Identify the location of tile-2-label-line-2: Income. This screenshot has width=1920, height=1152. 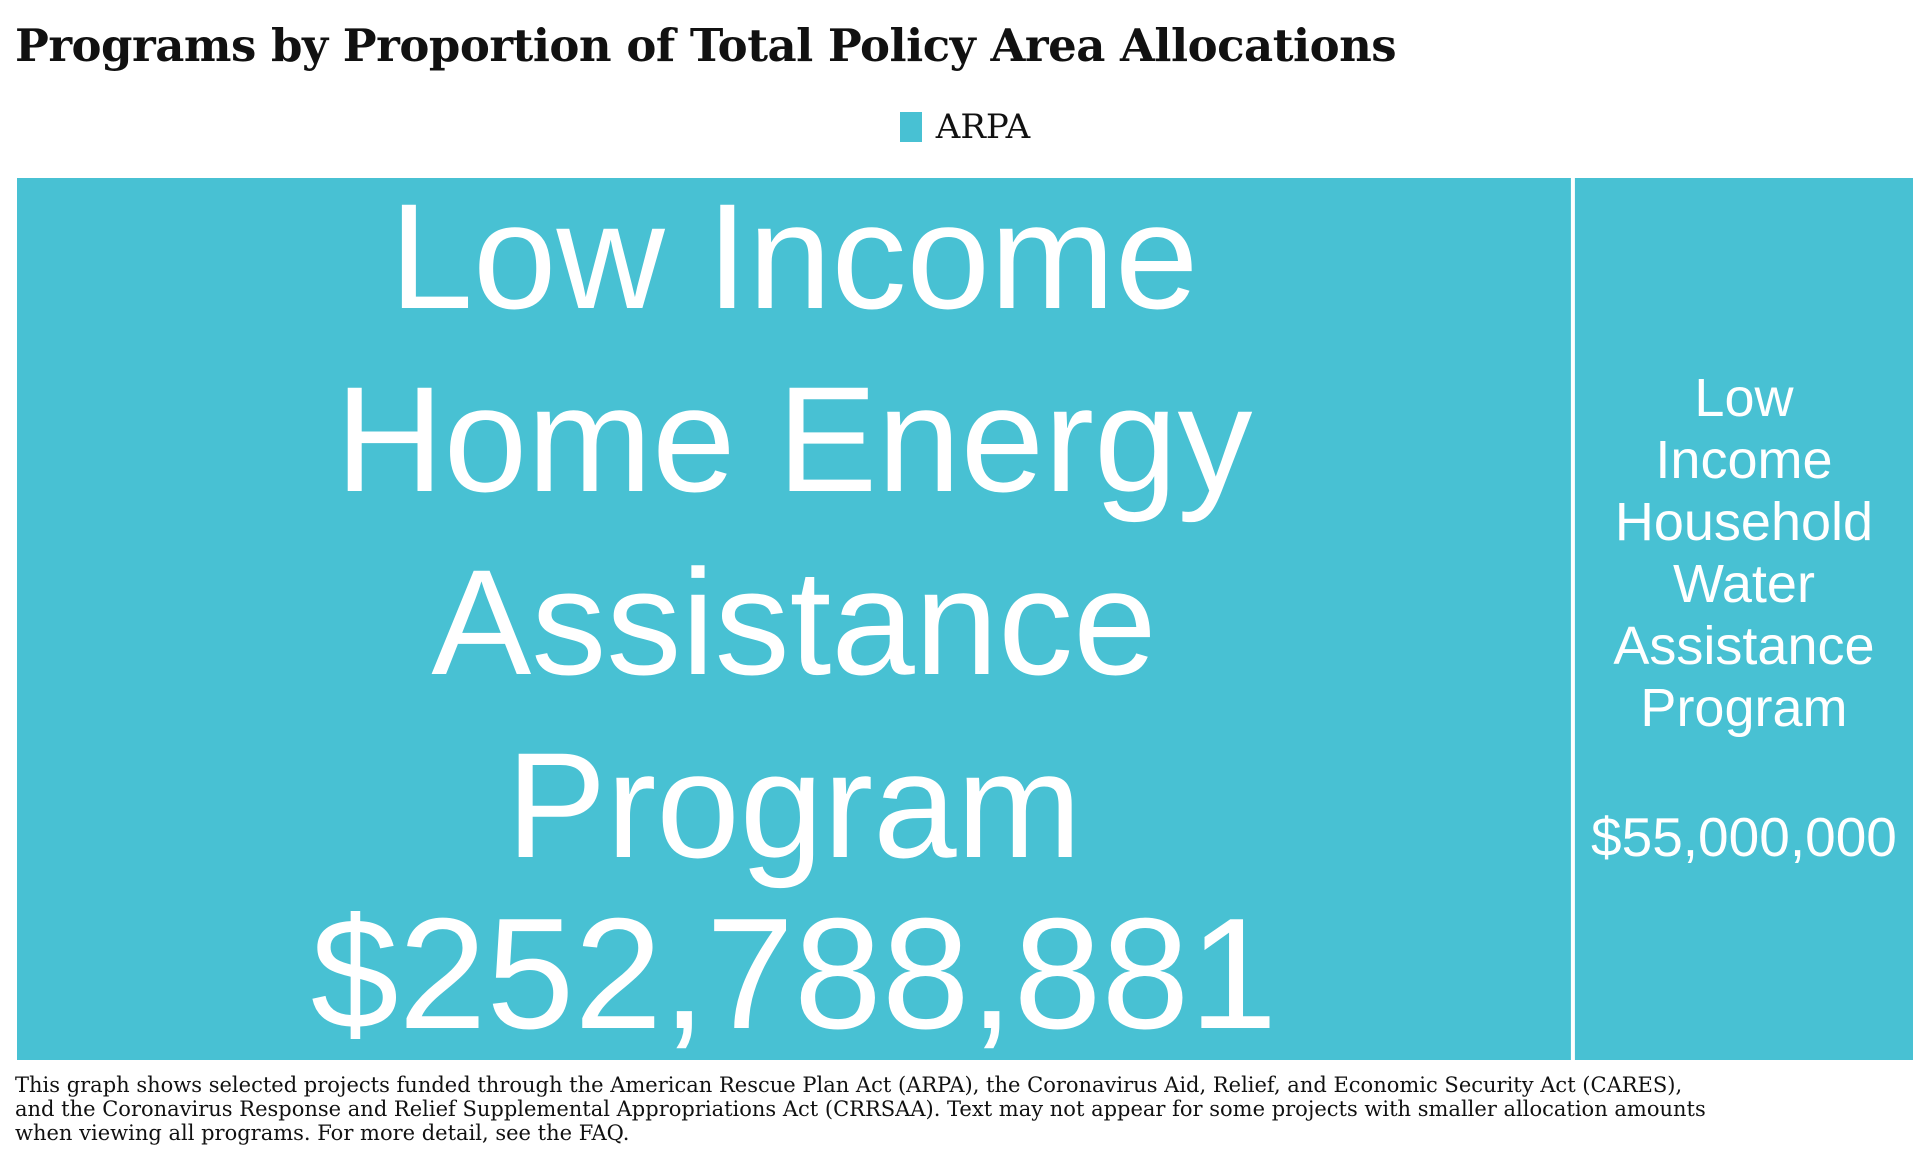
(1743, 460).